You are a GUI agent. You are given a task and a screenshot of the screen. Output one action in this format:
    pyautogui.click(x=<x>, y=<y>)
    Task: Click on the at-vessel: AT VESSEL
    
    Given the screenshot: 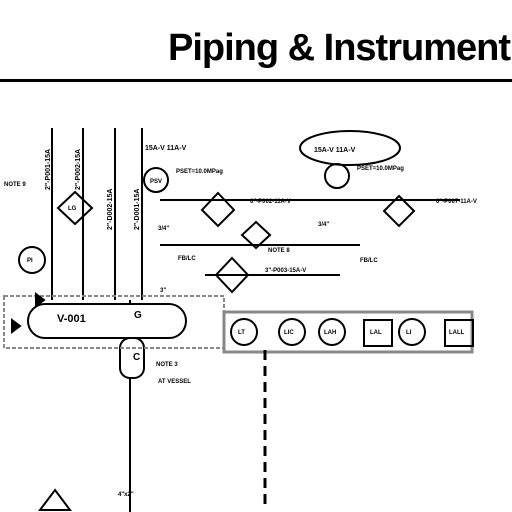 What is the action you would take?
    pyautogui.click(x=174, y=382)
    